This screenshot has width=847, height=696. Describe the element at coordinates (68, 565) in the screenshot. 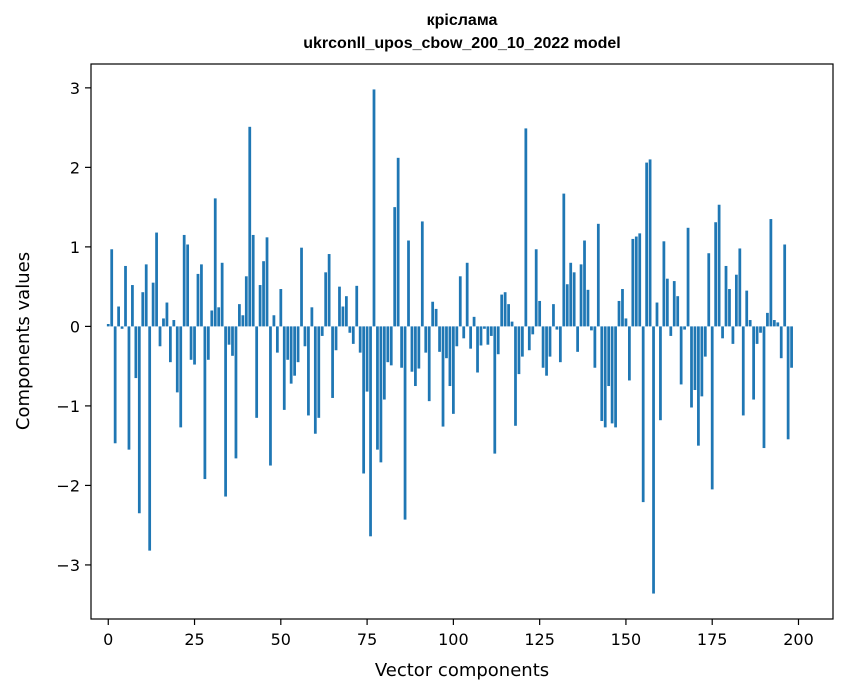

I see `y-tick-label: −3` at that location.